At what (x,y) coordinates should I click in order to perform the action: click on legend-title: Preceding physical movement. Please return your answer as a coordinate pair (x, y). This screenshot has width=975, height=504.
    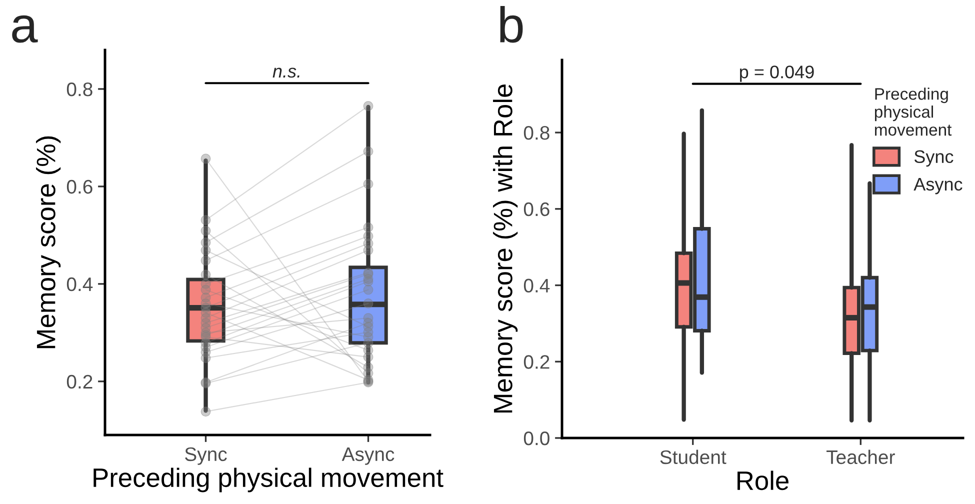
    Looking at the image, I should click on (913, 112).